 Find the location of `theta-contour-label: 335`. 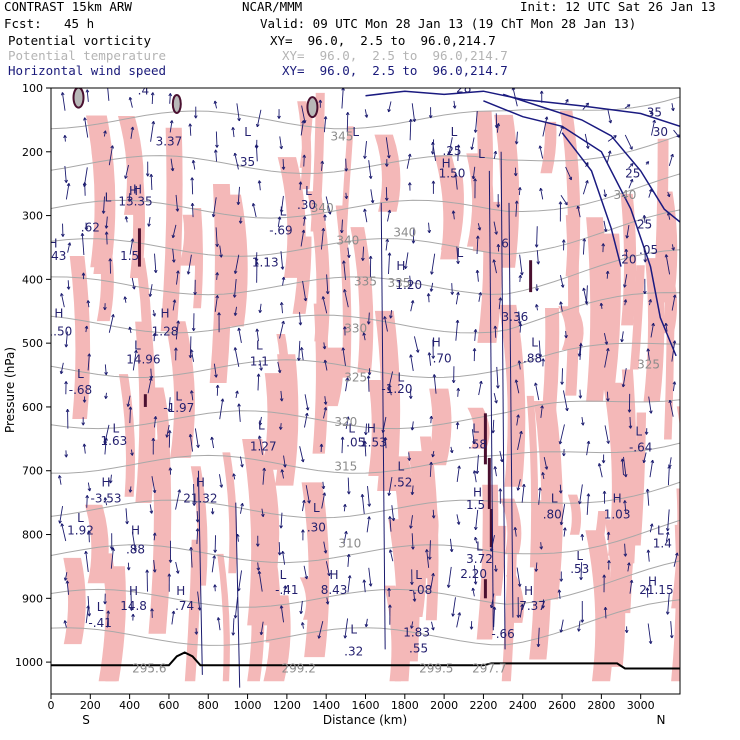

theta-contour-label: 335 is located at coordinates (398, 283).